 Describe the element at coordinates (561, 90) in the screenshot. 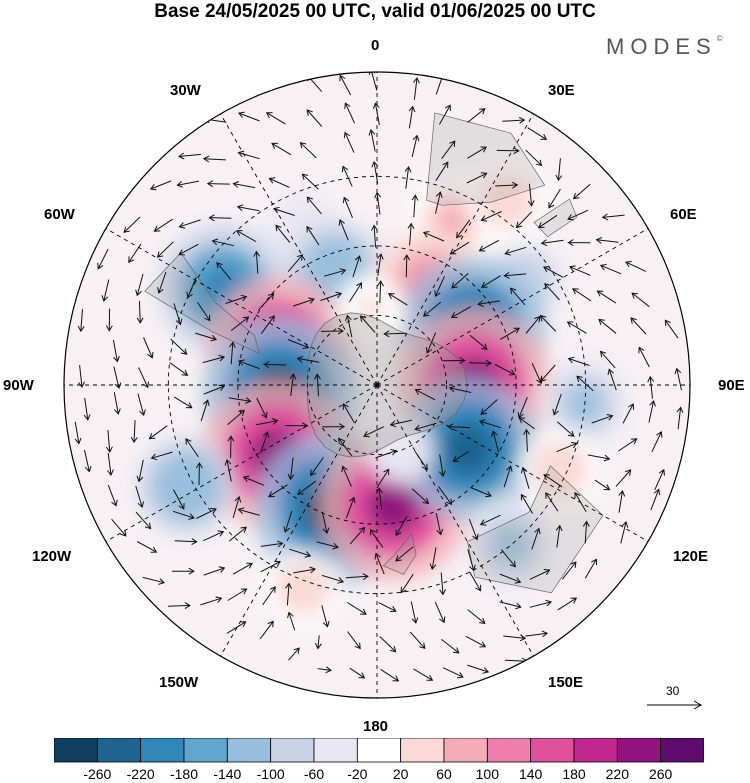

I see `lon-label-30e: 30E` at that location.